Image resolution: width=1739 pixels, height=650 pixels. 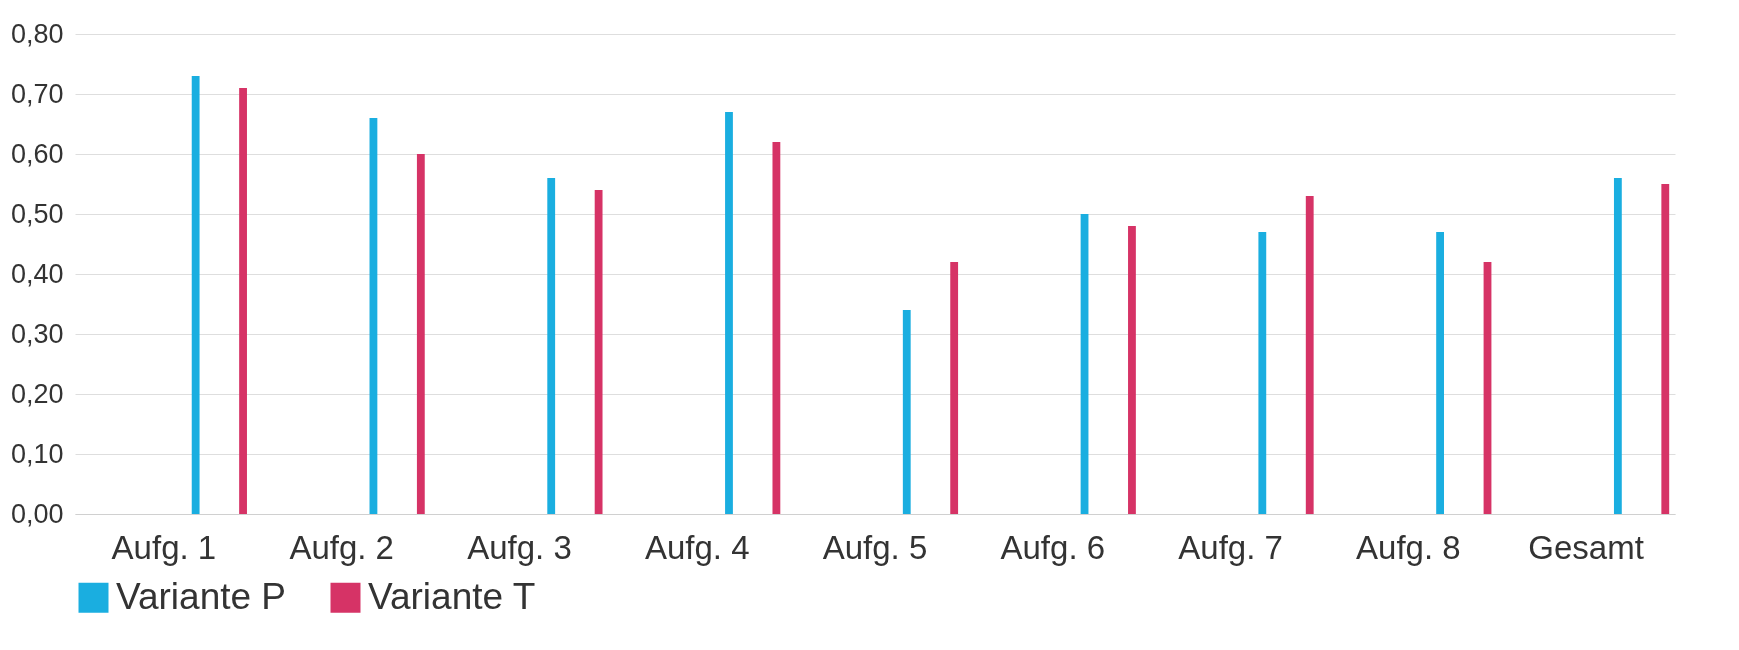 What do you see at coordinates (201, 596) in the screenshot?
I see `legend-label: Variante P` at bounding box center [201, 596].